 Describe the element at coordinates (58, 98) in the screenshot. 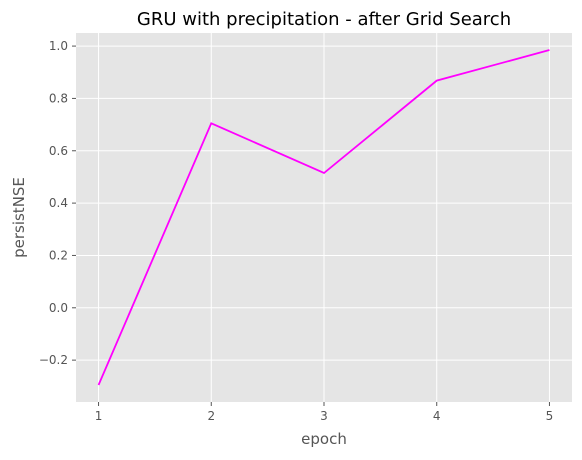

I see `y-tick-label: 0.8` at that location.